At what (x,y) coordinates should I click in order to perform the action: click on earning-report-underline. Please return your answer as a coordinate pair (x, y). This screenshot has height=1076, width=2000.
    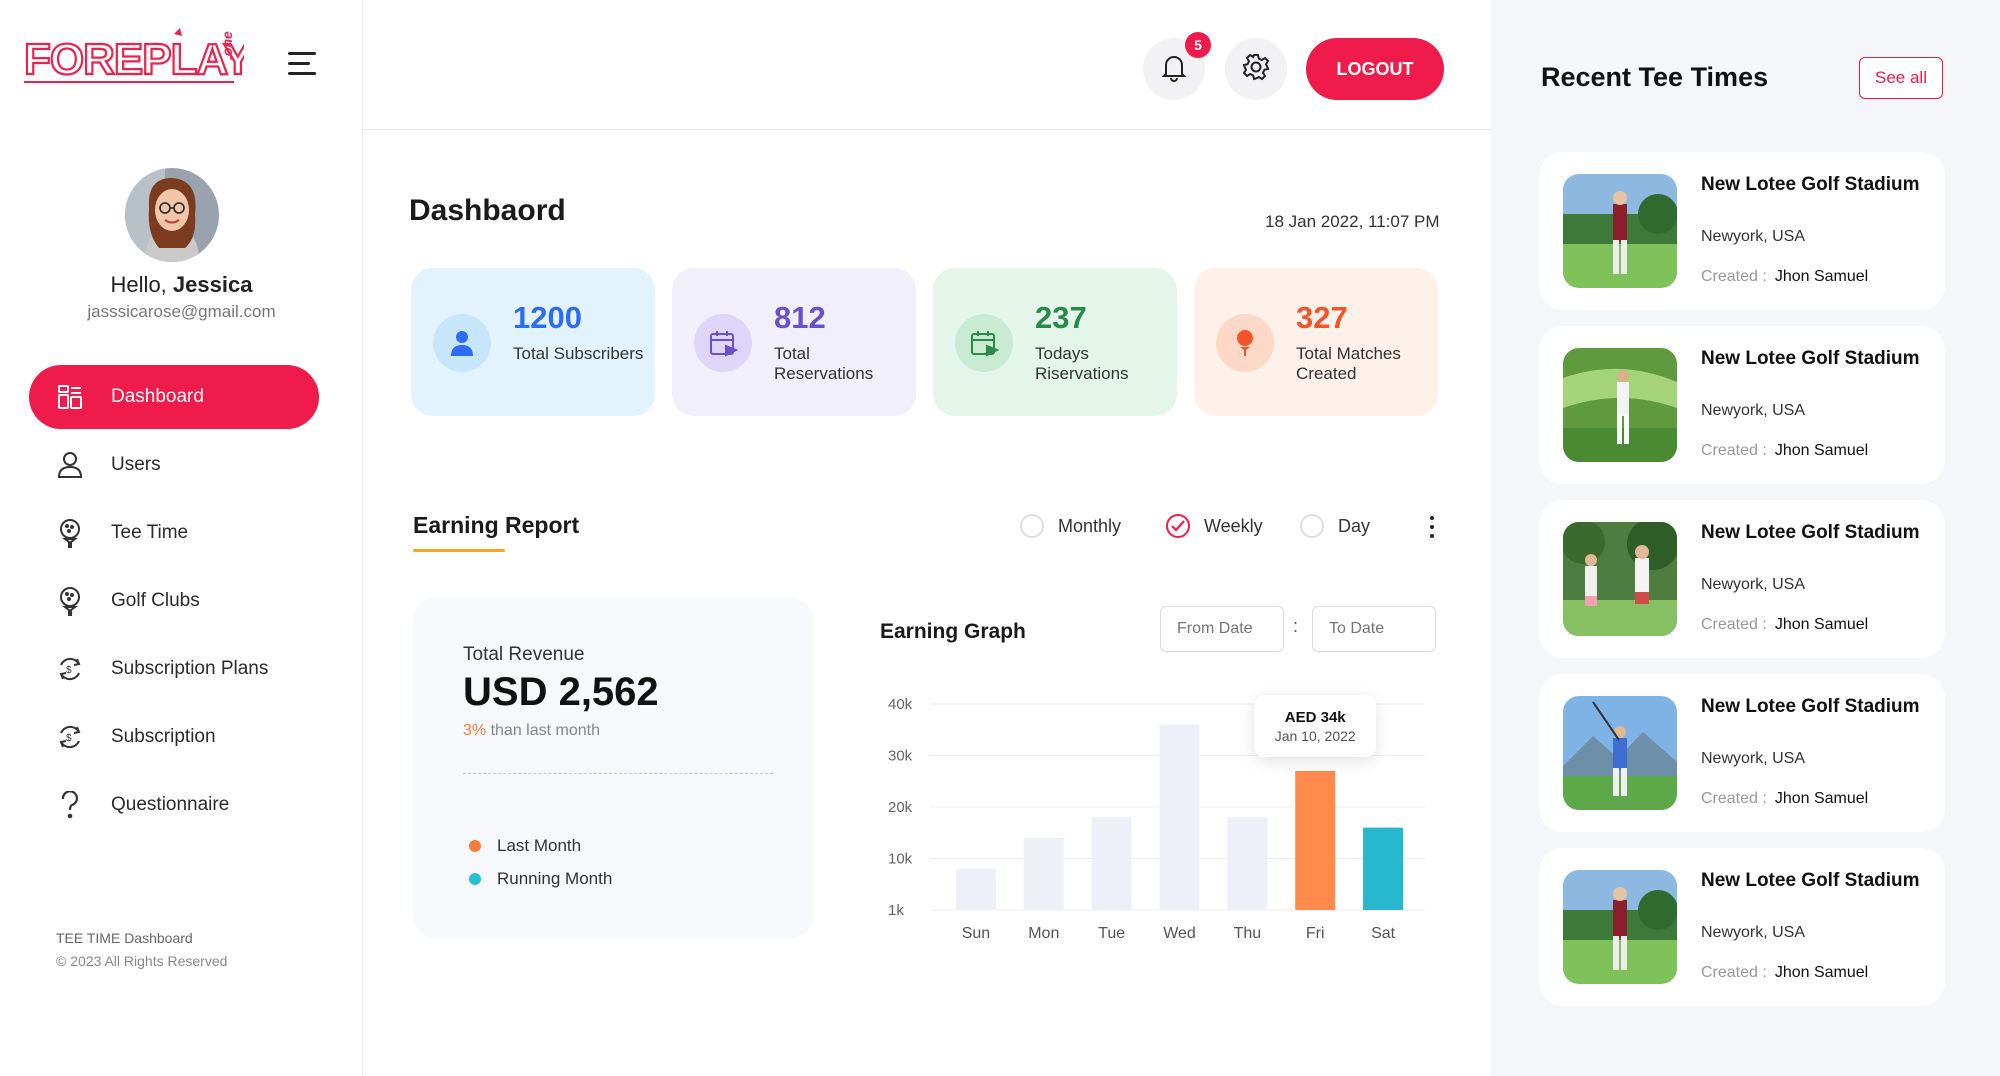
    Looking at the image, I should click on (459, 550).